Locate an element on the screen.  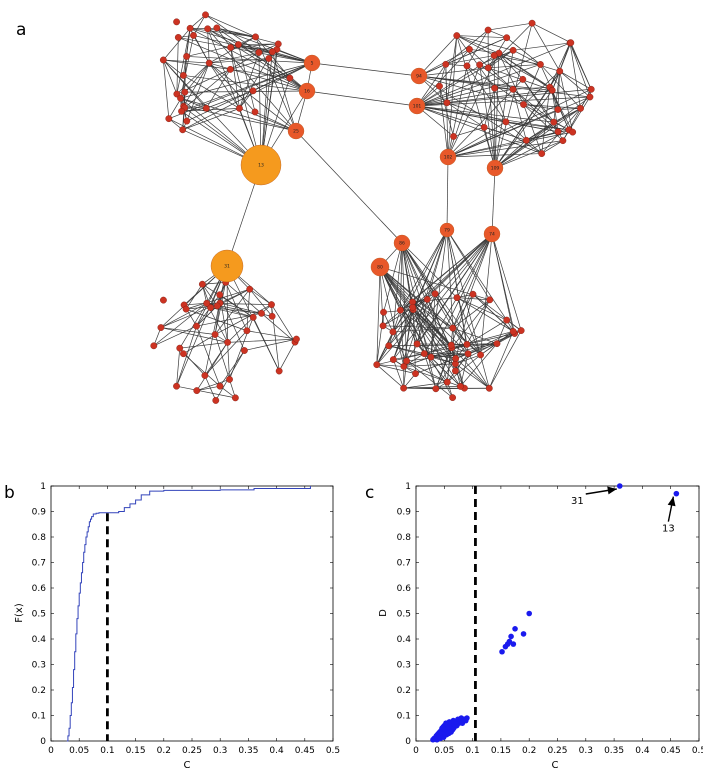
scatter-annotation-label: 13 is located at coordinates (668, 529).